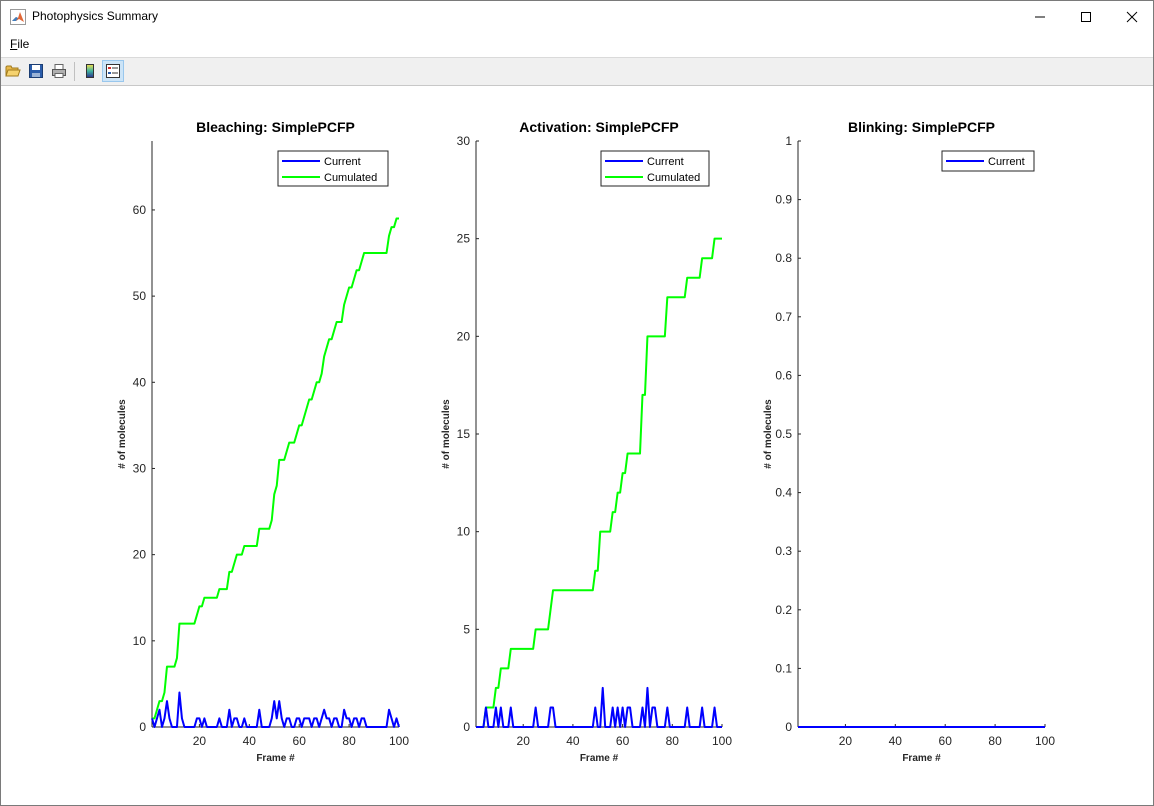  What do you see at coordinates (783, 434) in the screenshot?
I see `y-tick-label: 0.5` at bounding box center [783, 434].